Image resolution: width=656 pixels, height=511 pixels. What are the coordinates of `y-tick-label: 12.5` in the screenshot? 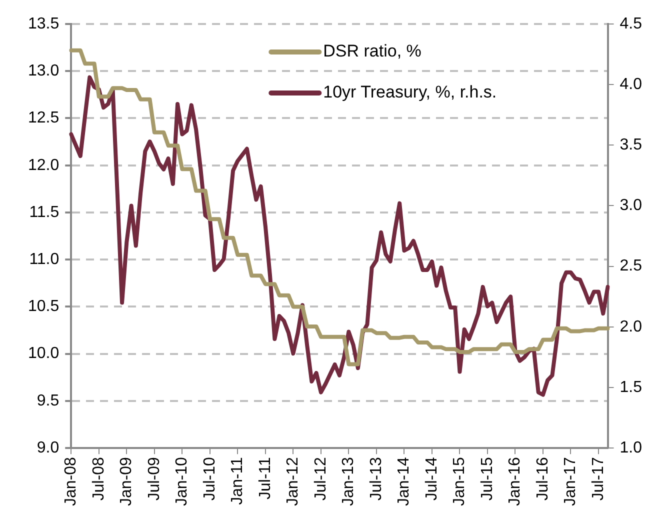 It's located at (44, 118).